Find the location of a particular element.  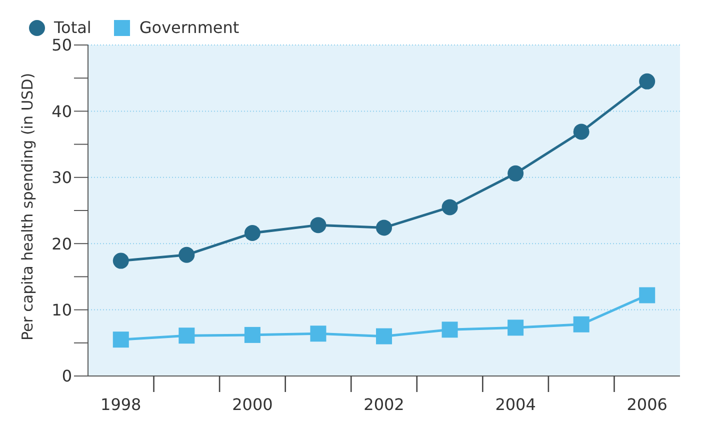

y-tick-label: 40 is located at coordinates (62, 111).